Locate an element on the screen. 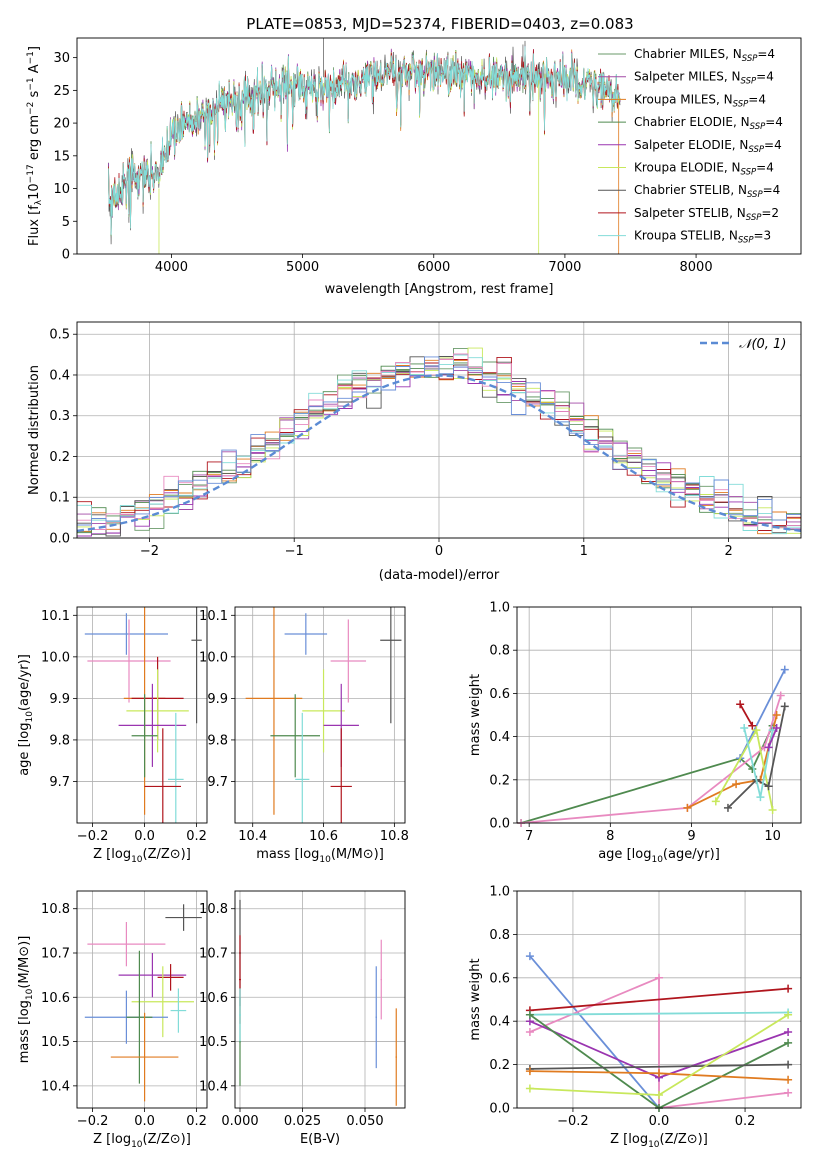 This screenshot has height=1170, width=819. x-tick-label: 0.025 is located at coordinates (302, 1121).